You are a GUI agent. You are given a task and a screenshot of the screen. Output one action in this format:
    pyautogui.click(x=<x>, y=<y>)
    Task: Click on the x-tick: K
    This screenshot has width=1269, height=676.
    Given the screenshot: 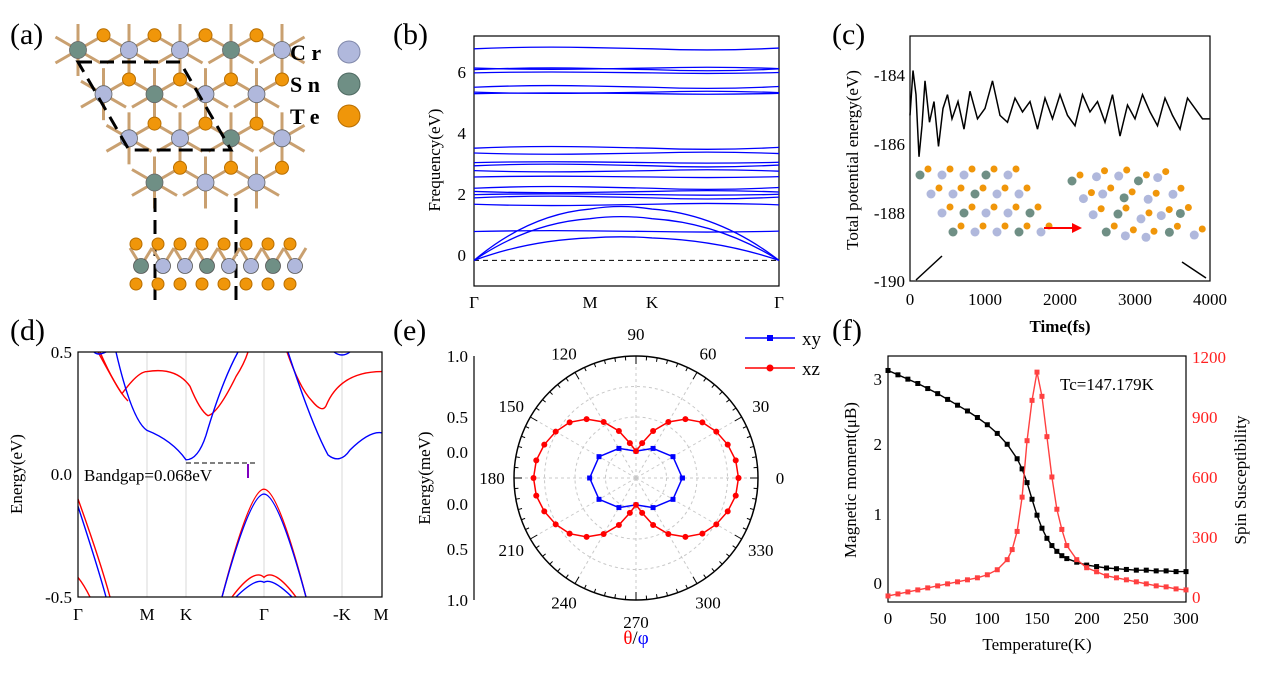 What is the action you would take?
    pyautogui.click(x=186, y=614)
    